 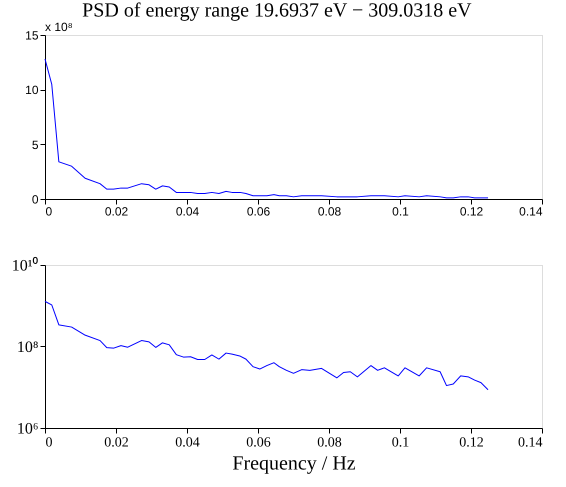 What do you see at coordinates (32, 90) in the screenshot?
I see `y-tick-label: 10` at bounding box center [32, 90].